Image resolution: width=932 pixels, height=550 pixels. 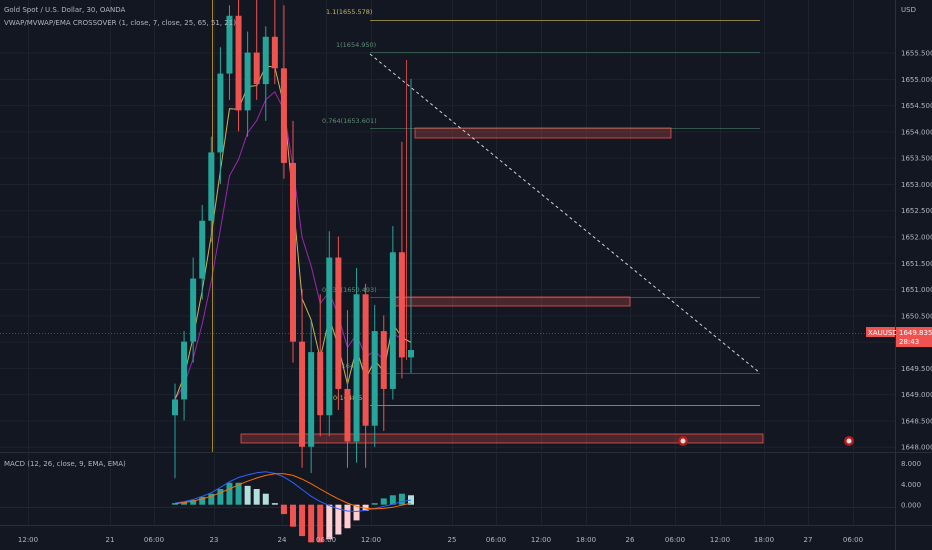 What do you see at coordinates (916, 238) in the screenshot?
I see `price-tick-label: 1652.000` at bounding box center [916, 238].